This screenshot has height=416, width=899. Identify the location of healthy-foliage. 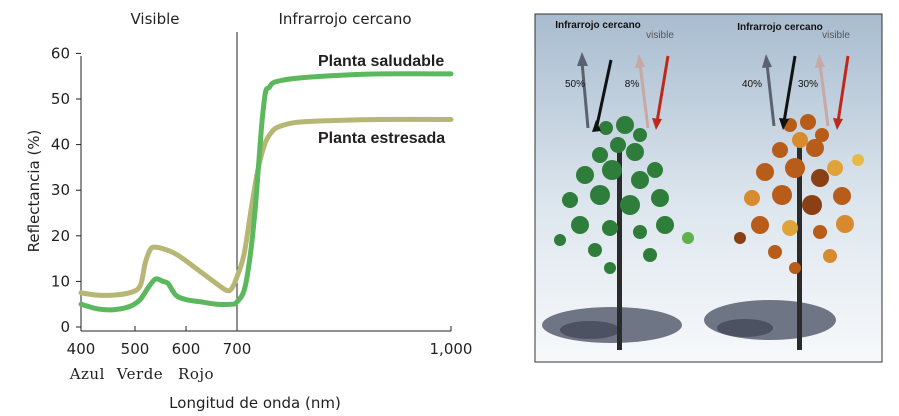
(624, 195).